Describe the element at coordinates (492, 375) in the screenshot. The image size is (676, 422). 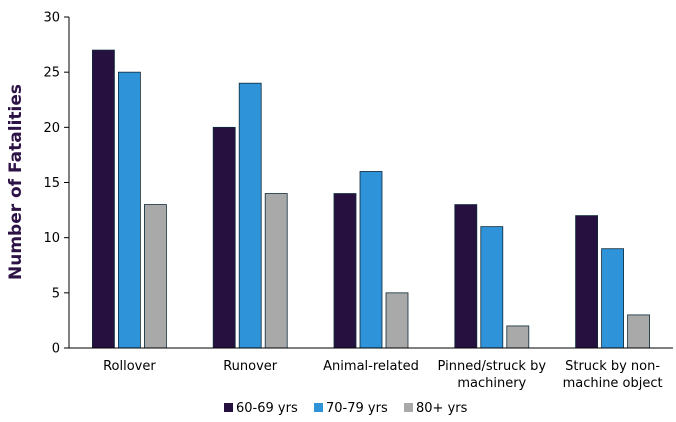
I see `x-category-label: Pinned/struck by machinery` at that location.